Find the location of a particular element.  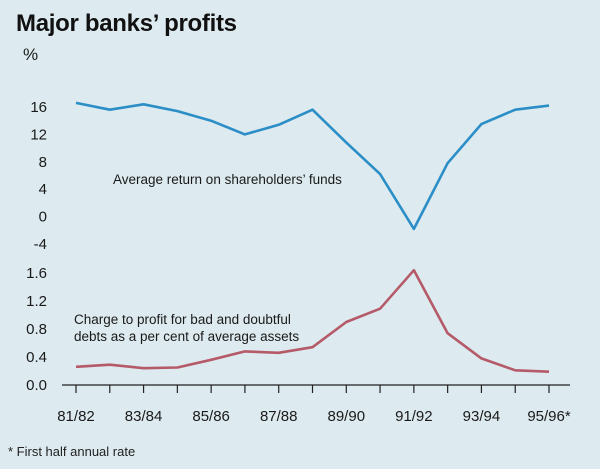

y-tick-label-upper: 8 is located at coordinates (43, 162).